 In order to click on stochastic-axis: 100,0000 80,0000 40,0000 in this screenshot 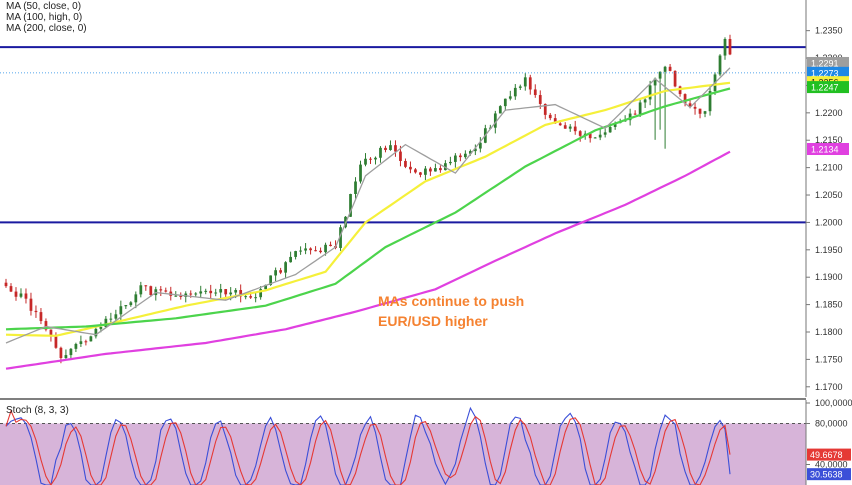, I will do `click(828, 441)`.